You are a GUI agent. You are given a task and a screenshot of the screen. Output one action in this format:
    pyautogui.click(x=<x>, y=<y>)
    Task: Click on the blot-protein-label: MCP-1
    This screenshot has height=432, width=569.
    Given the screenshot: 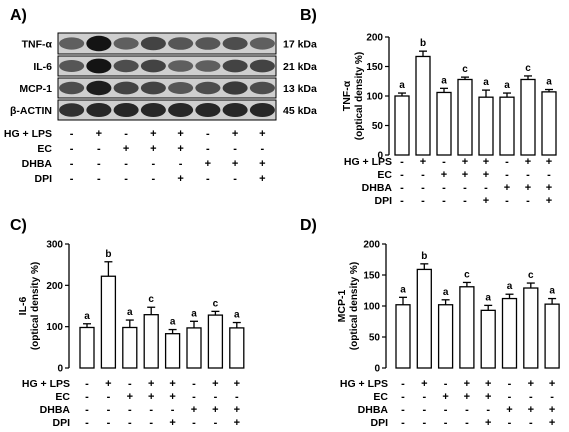 What is the action you would take?
    pyautogui.click(x=35, y=89)
    